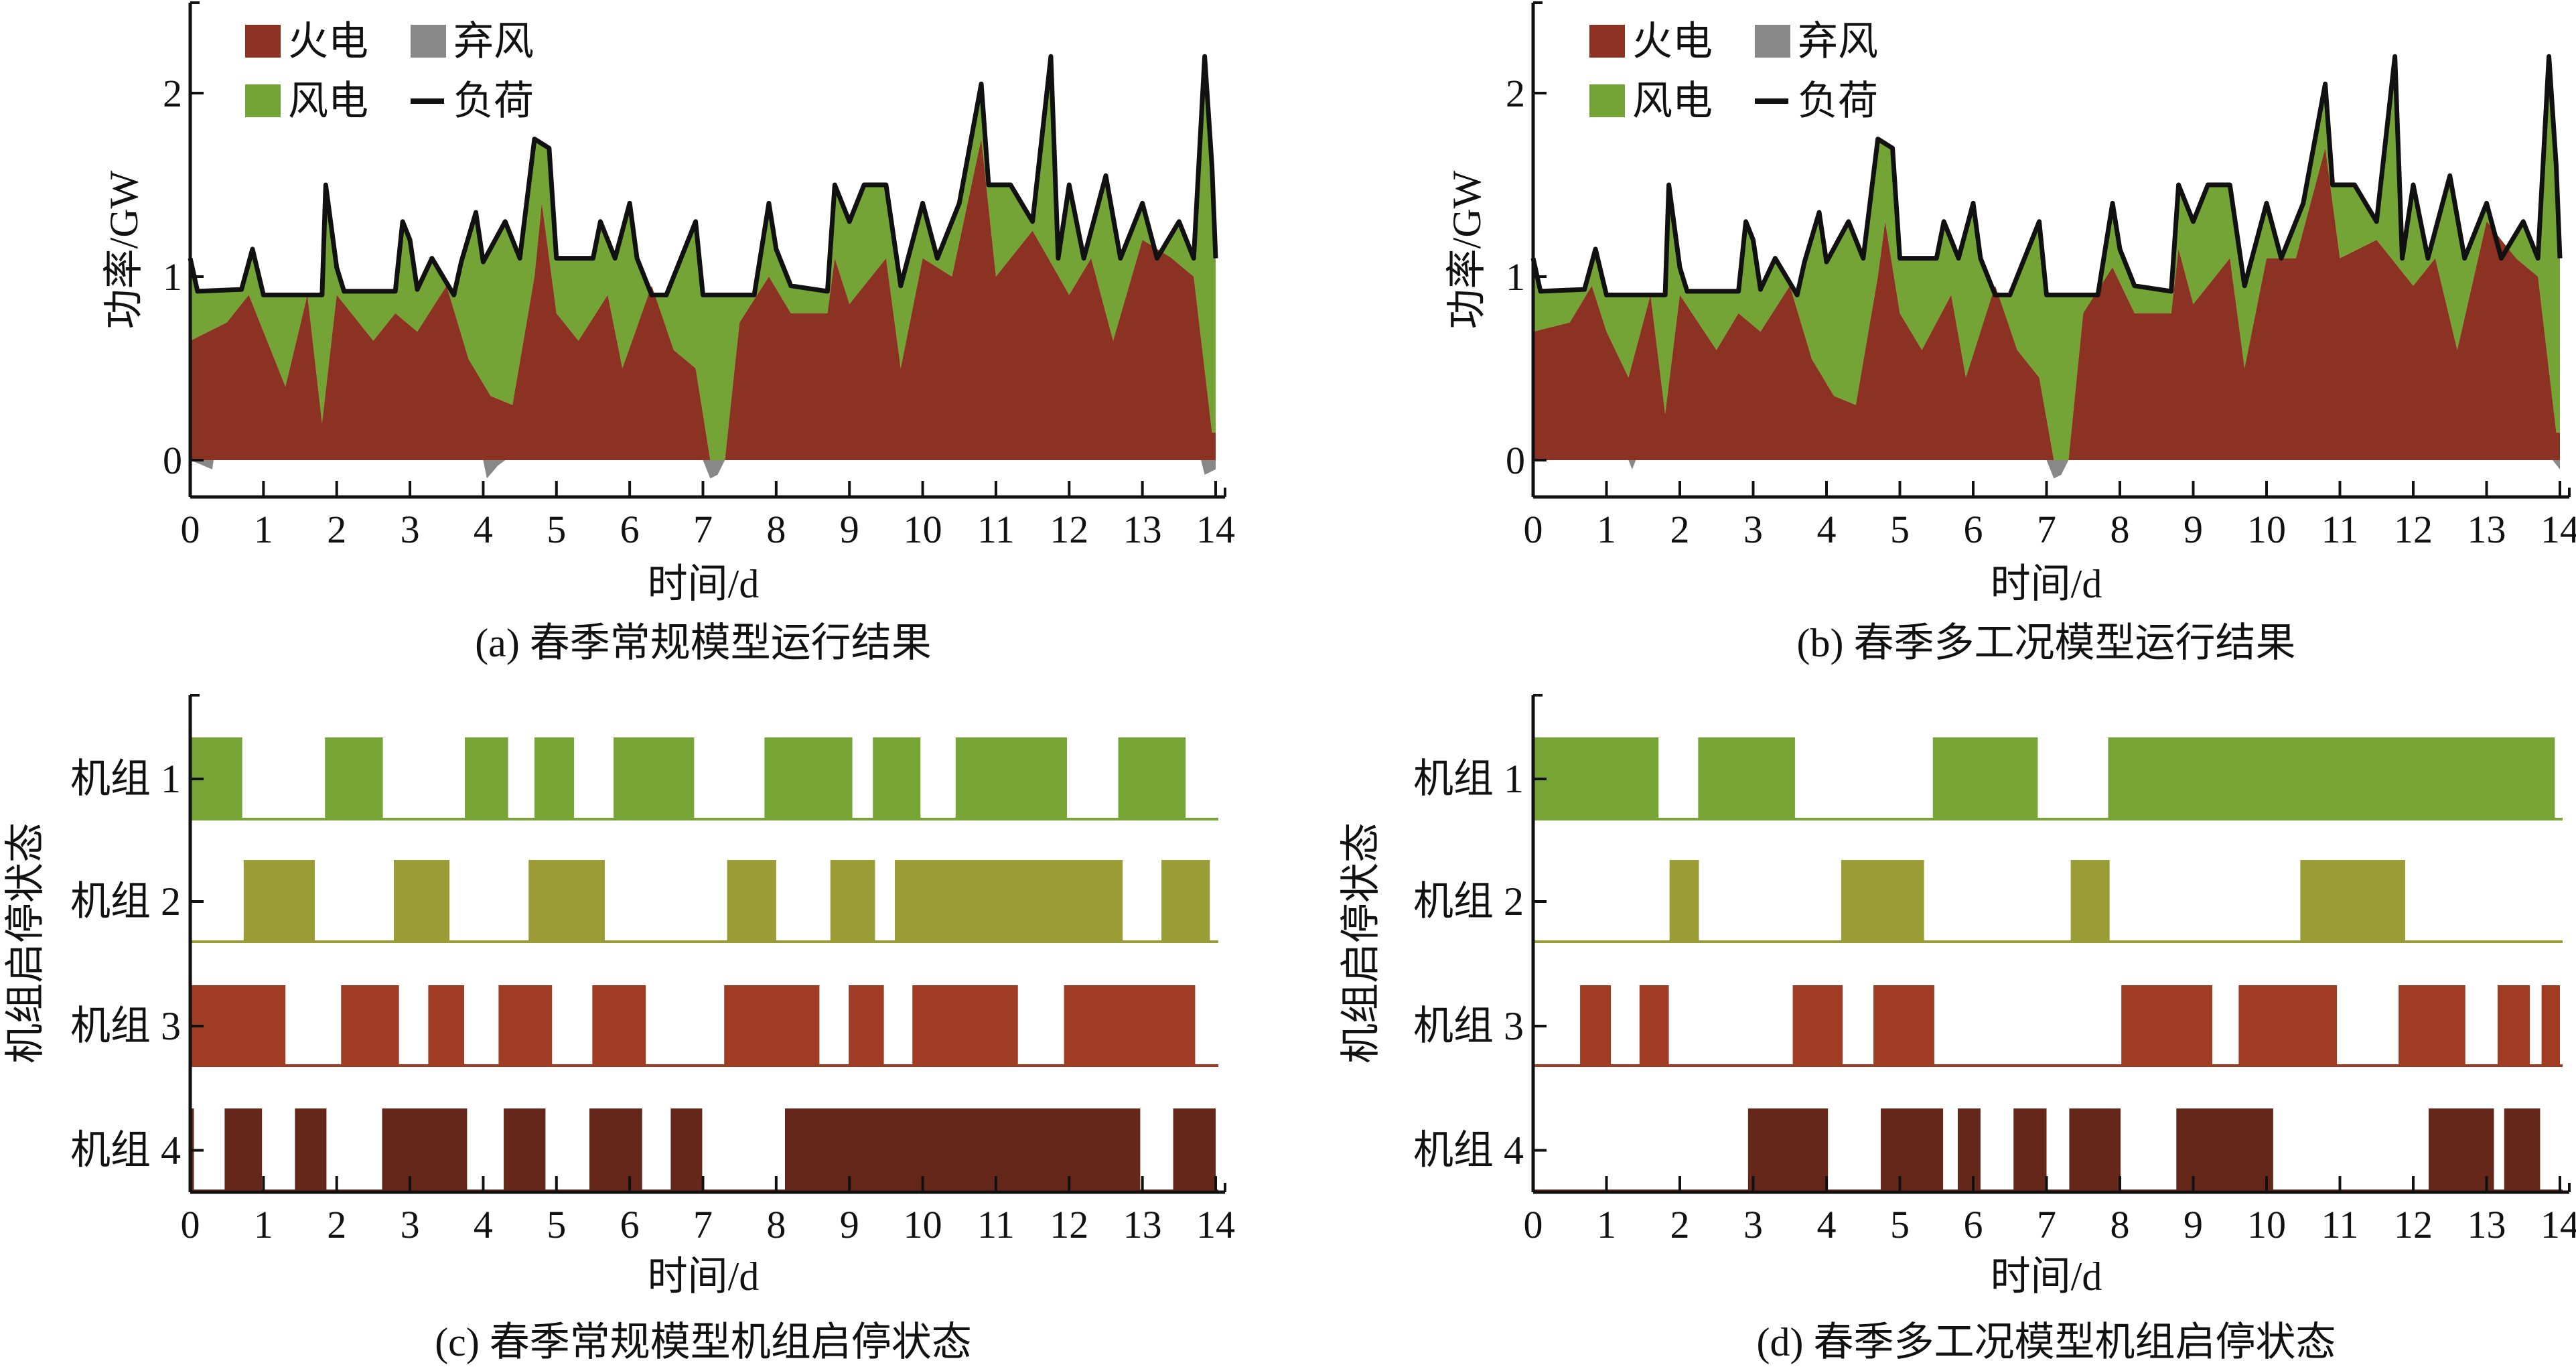 The width and height of the screenshot is (2576, 1369). Describe the element at coordinates (124, 249) in the screenshot. I see `ylabel: 功率/GW` at that location.